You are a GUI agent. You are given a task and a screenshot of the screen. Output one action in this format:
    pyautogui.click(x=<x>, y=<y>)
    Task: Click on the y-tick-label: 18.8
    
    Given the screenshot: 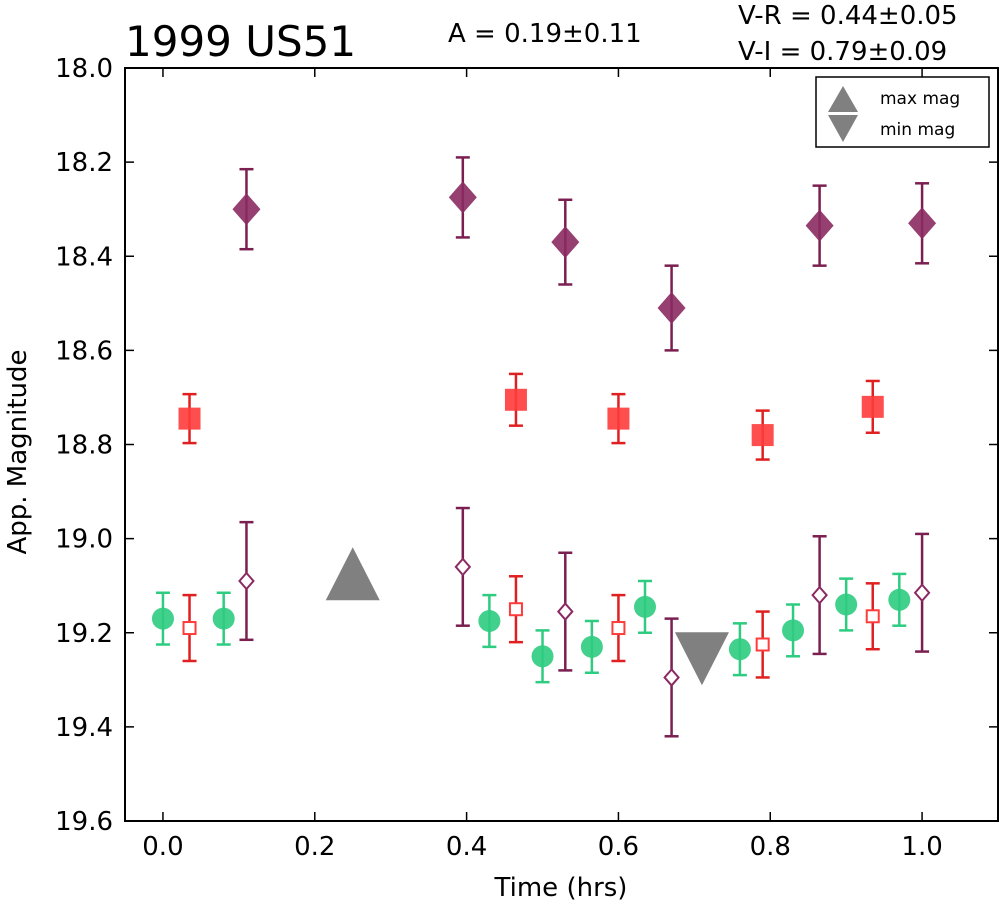 What is the action you would take?
    pyautogui.click(x=84, y=446)
    